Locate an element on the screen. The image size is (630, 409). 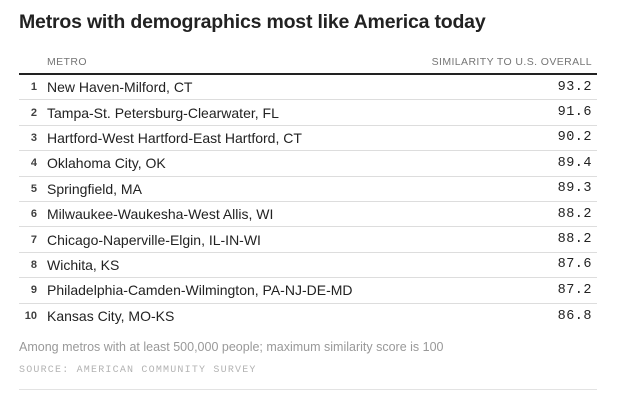
rank-cell: 2 is located at coordinates (33, 112).